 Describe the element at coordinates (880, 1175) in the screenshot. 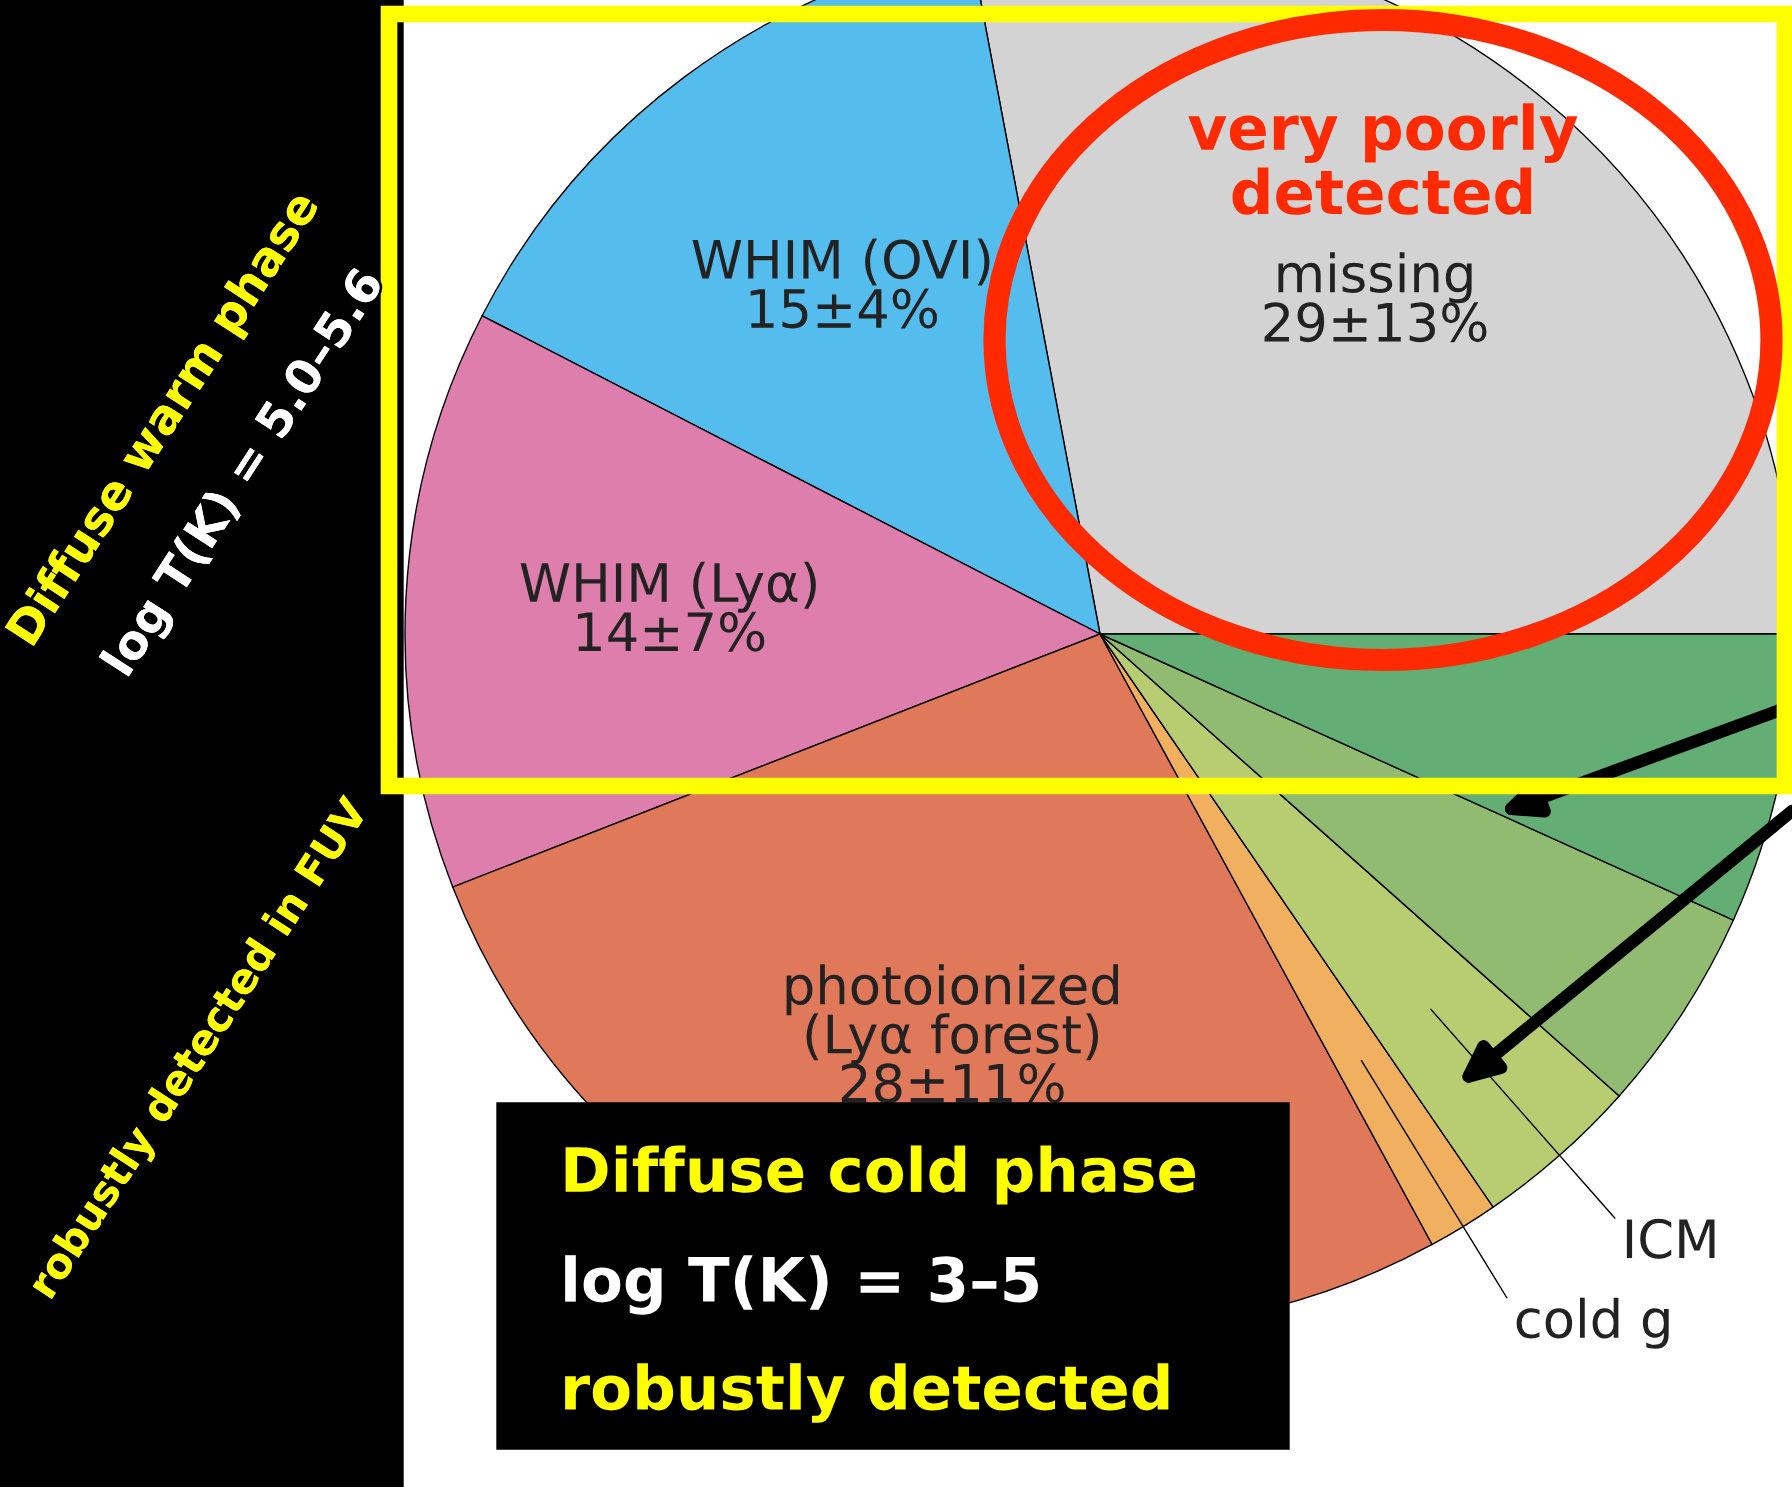

I see `text: Diffuse cold phase` at that location.